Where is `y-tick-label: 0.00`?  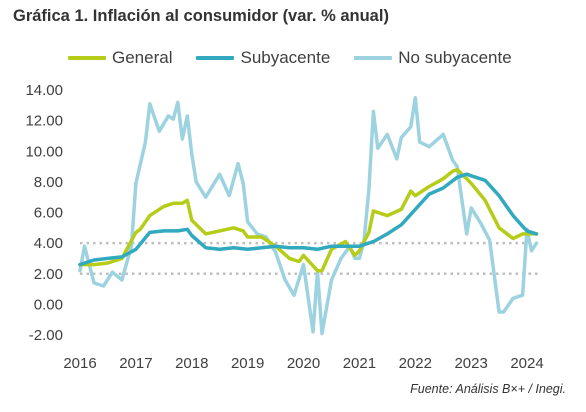 y-tick-label: 0.00 is located at coordinates (48, 304).